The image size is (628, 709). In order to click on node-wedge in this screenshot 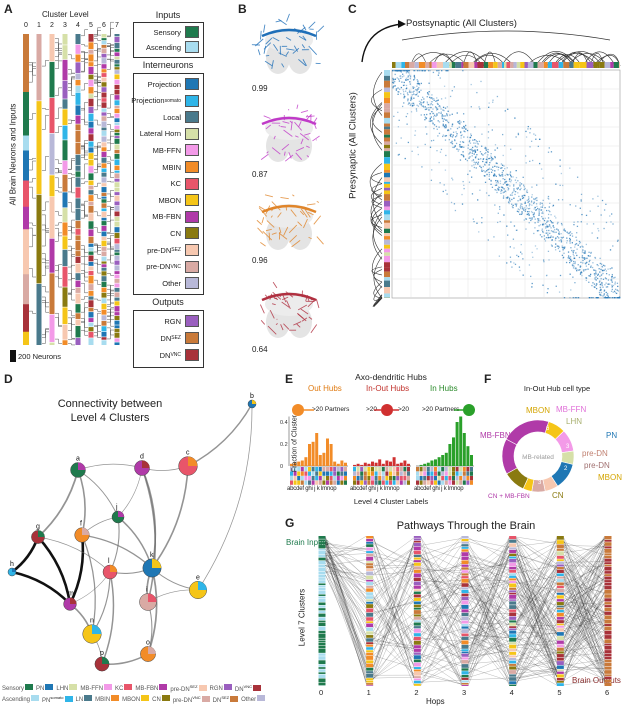, I will do `click(114, 568)`.